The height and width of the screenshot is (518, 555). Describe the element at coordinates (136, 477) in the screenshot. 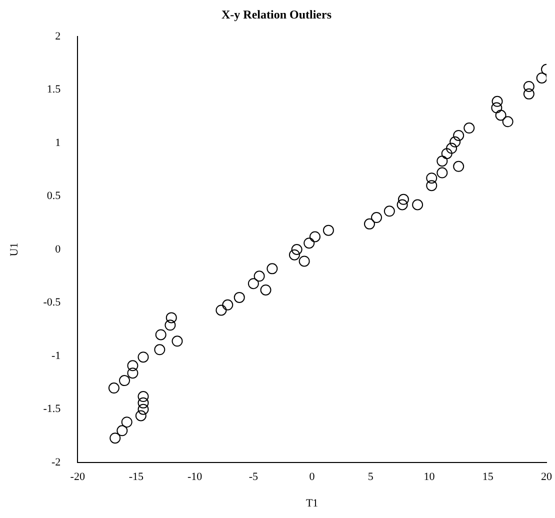

I see `x-tick-label: -15` at that location.